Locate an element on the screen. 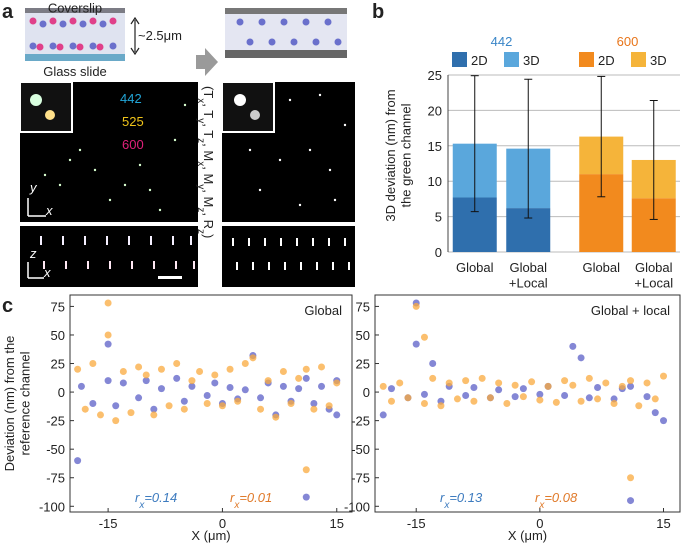 Image resolution: width=685 pixels, height=546 pixels. annotation: rx=0.08 is located at coordinates (556, 500).